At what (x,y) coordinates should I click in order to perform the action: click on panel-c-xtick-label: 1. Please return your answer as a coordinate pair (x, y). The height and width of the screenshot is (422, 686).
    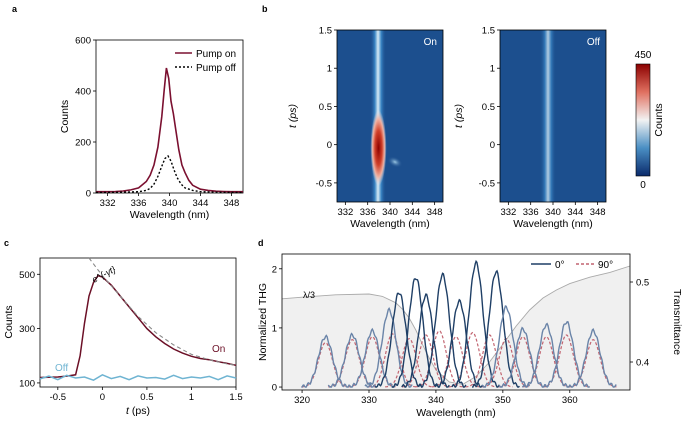
    Looking at the image, I should click on (191, 397).